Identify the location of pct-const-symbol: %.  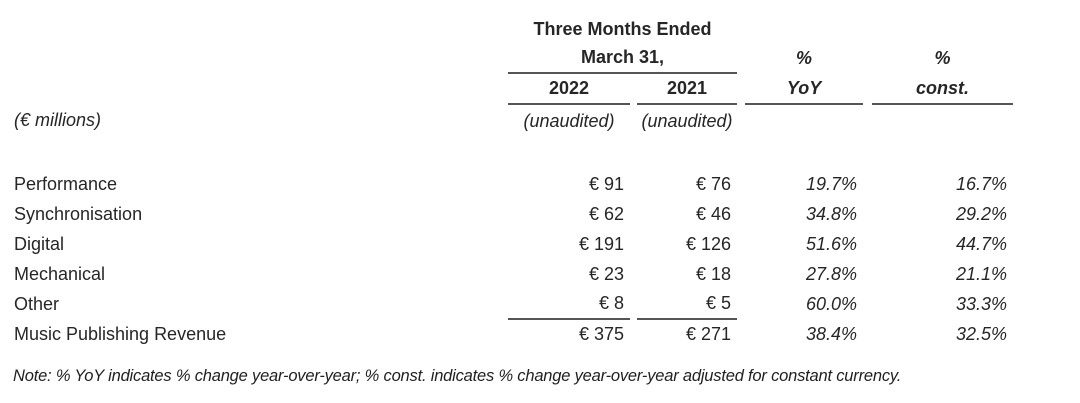
(942, 58).